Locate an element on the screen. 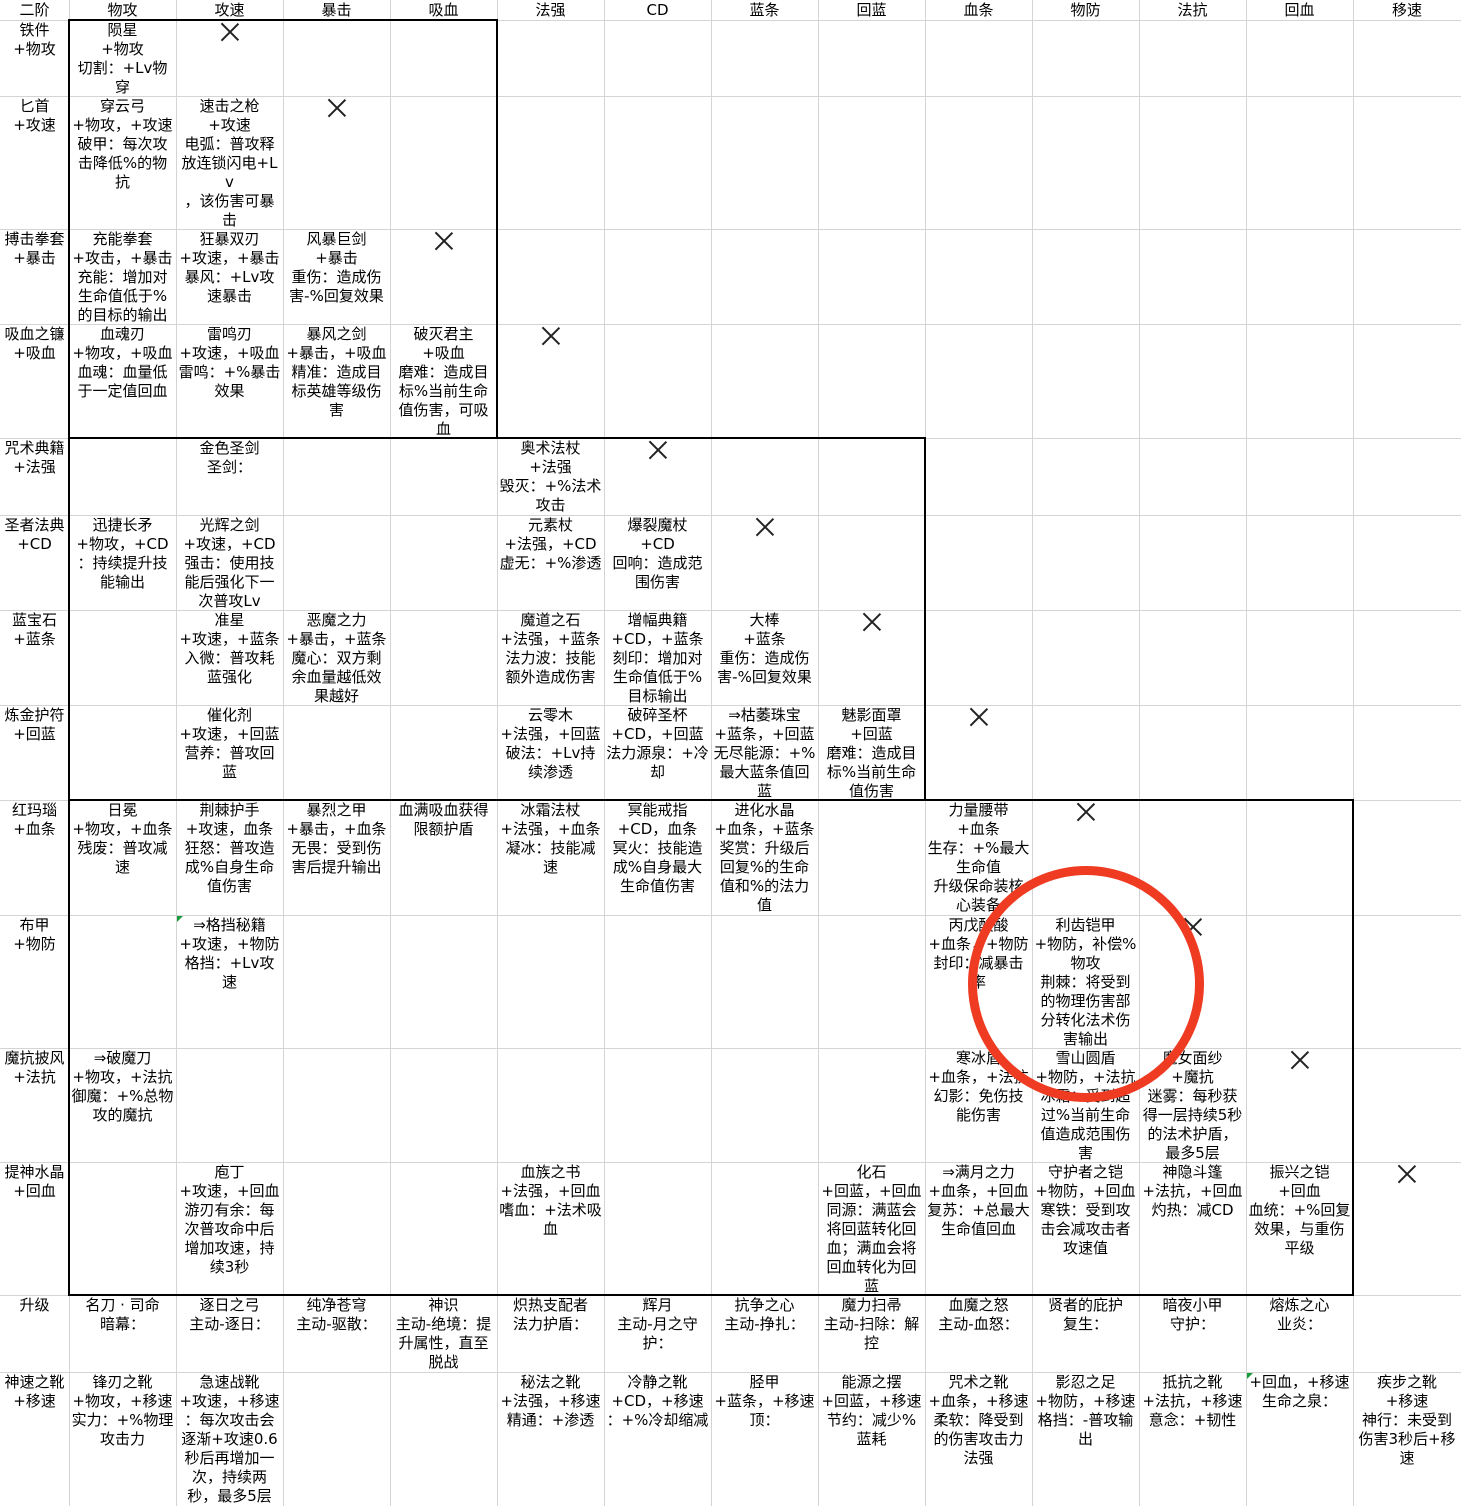 This screenshot has width=1461, height=1506. row-header: 魔抗披风 +法抗 is located at coordinates (34, 1067).